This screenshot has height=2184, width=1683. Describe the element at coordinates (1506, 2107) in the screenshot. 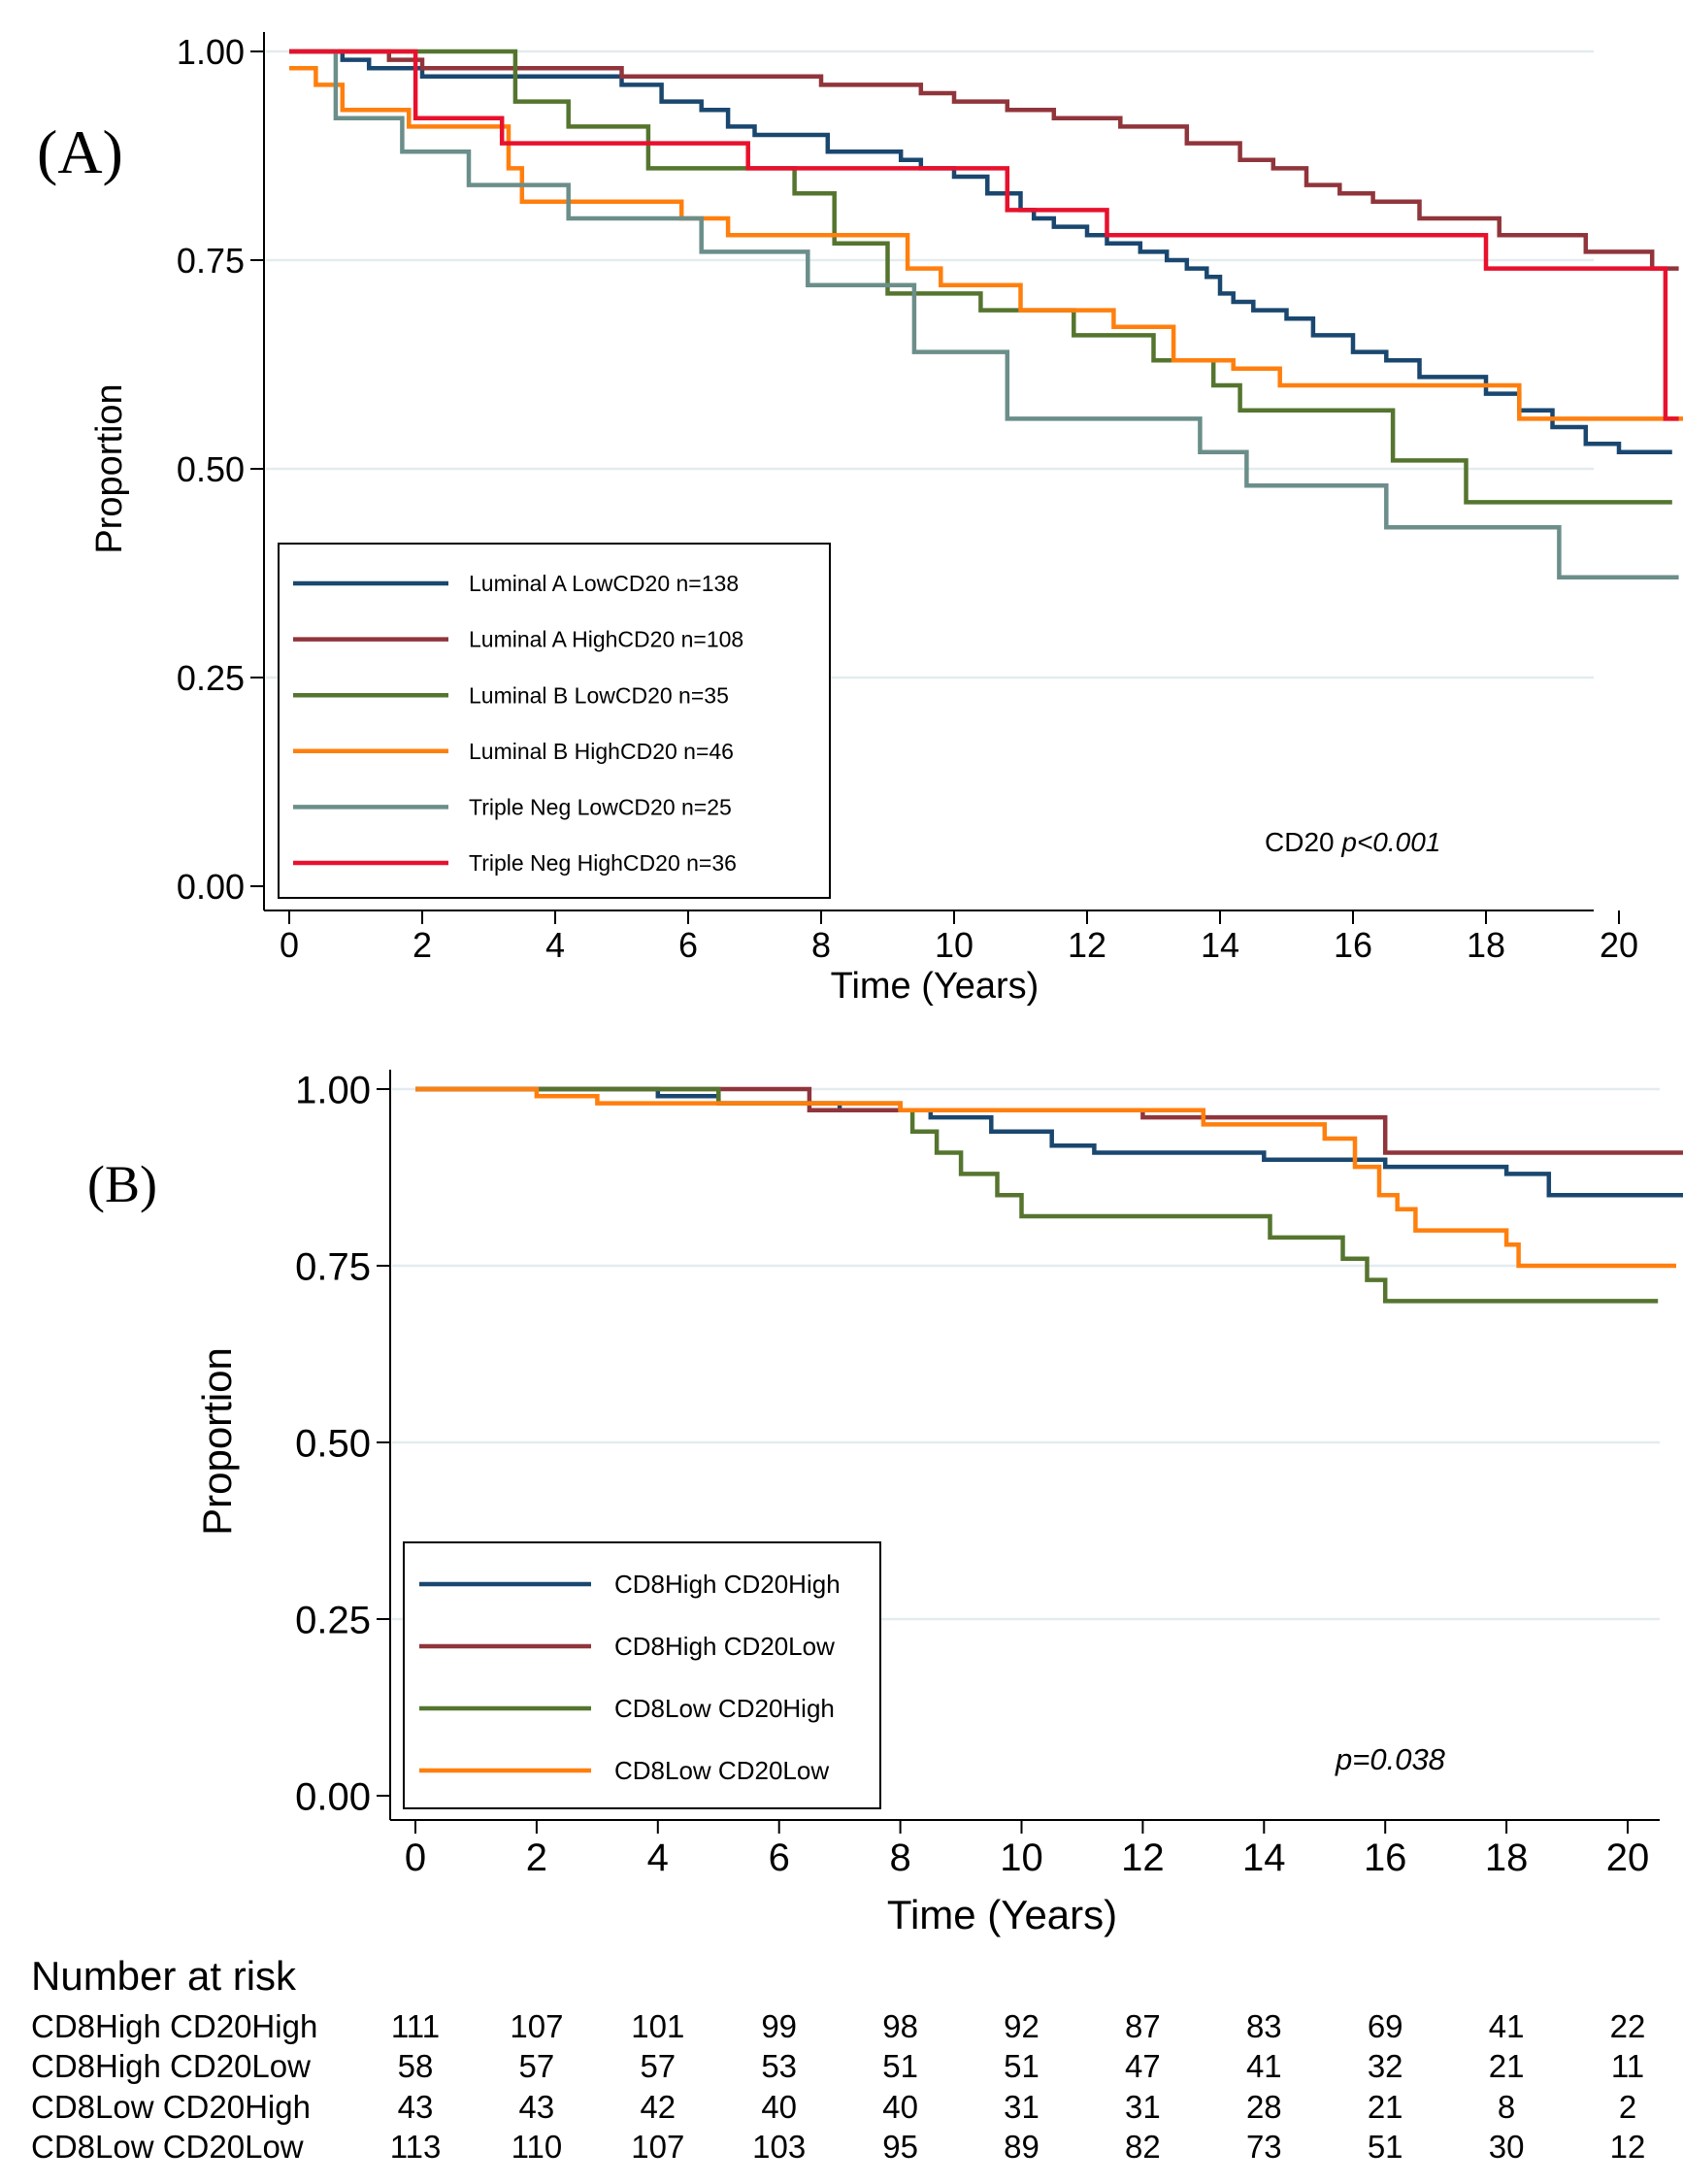

I see `risk-cell: 8` at that location.